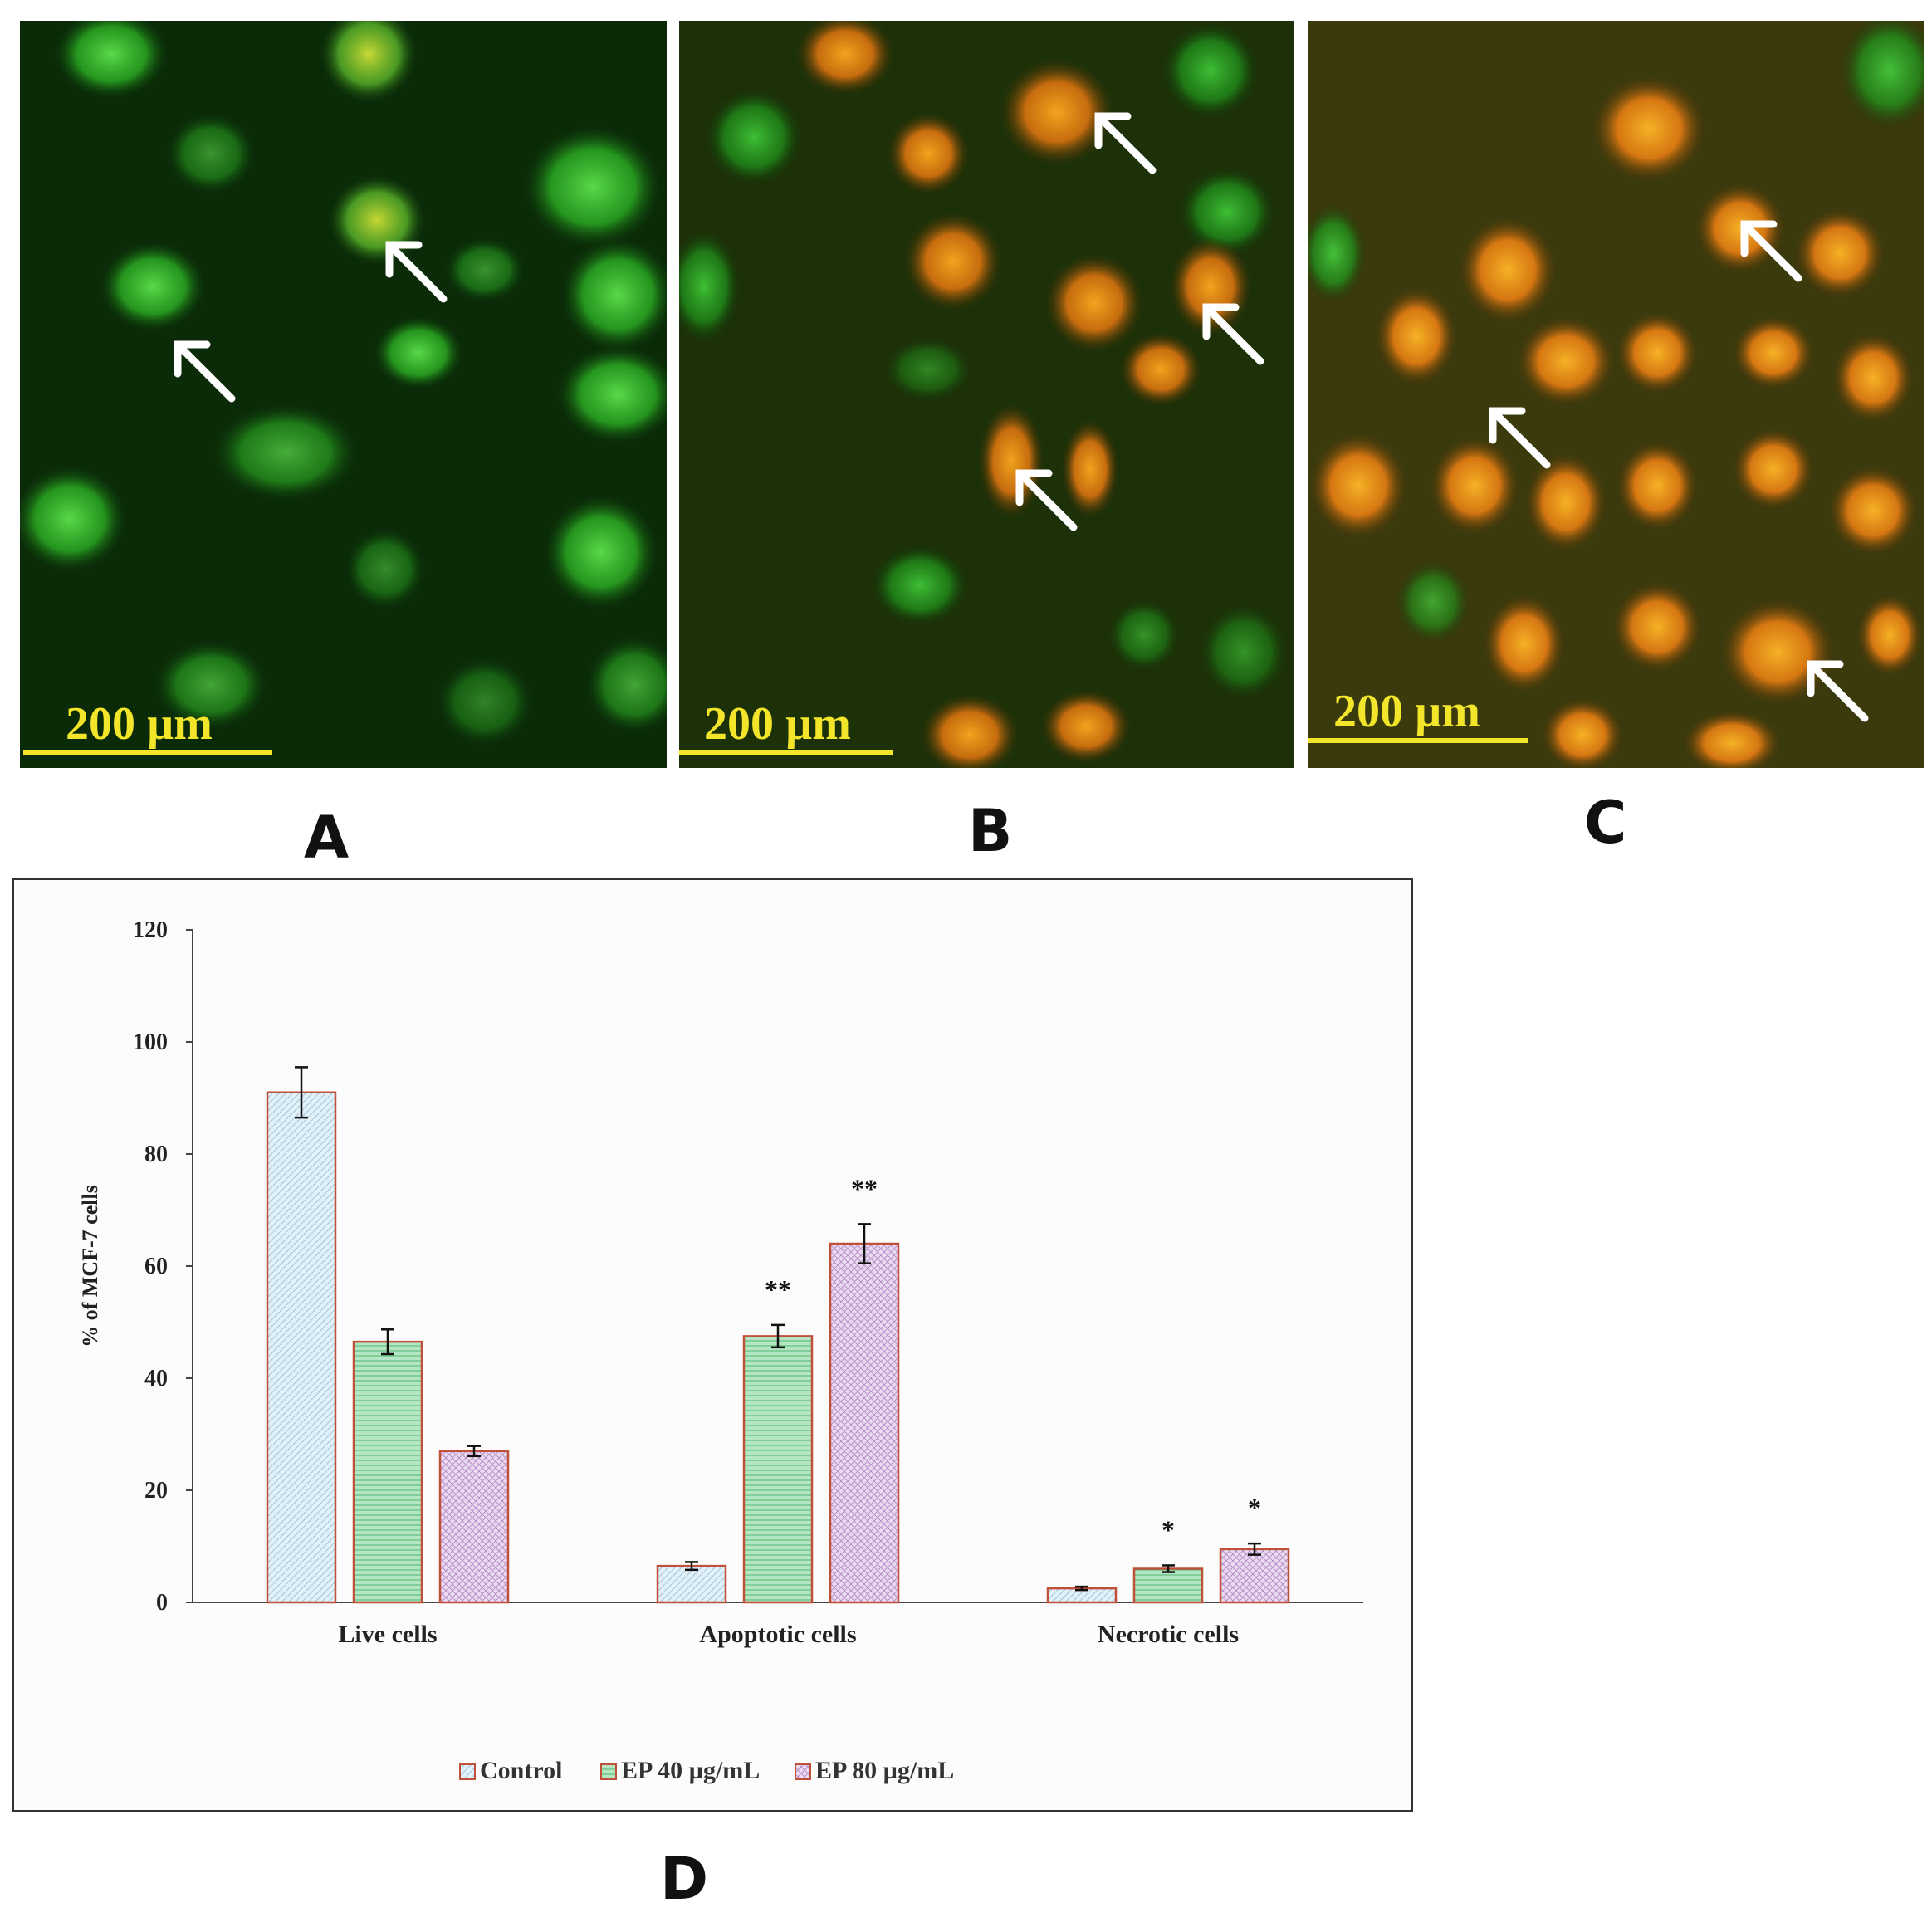 The width and height of the screenshot is (1932, 1917). I want to click on legend-label: EP 40 µg/mL, so click(690, 1770).